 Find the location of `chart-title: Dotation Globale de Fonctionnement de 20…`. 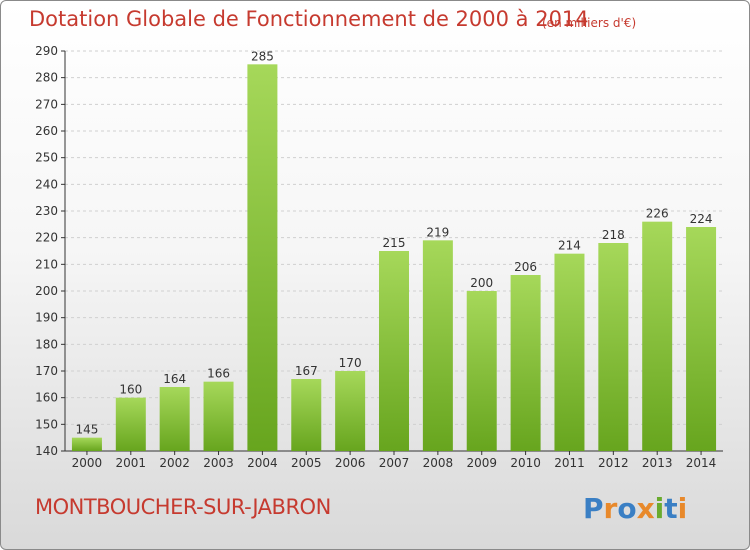

chart-title: Dotation Globale de Fonctionnement de 20… is located at coordinates (309, 19).